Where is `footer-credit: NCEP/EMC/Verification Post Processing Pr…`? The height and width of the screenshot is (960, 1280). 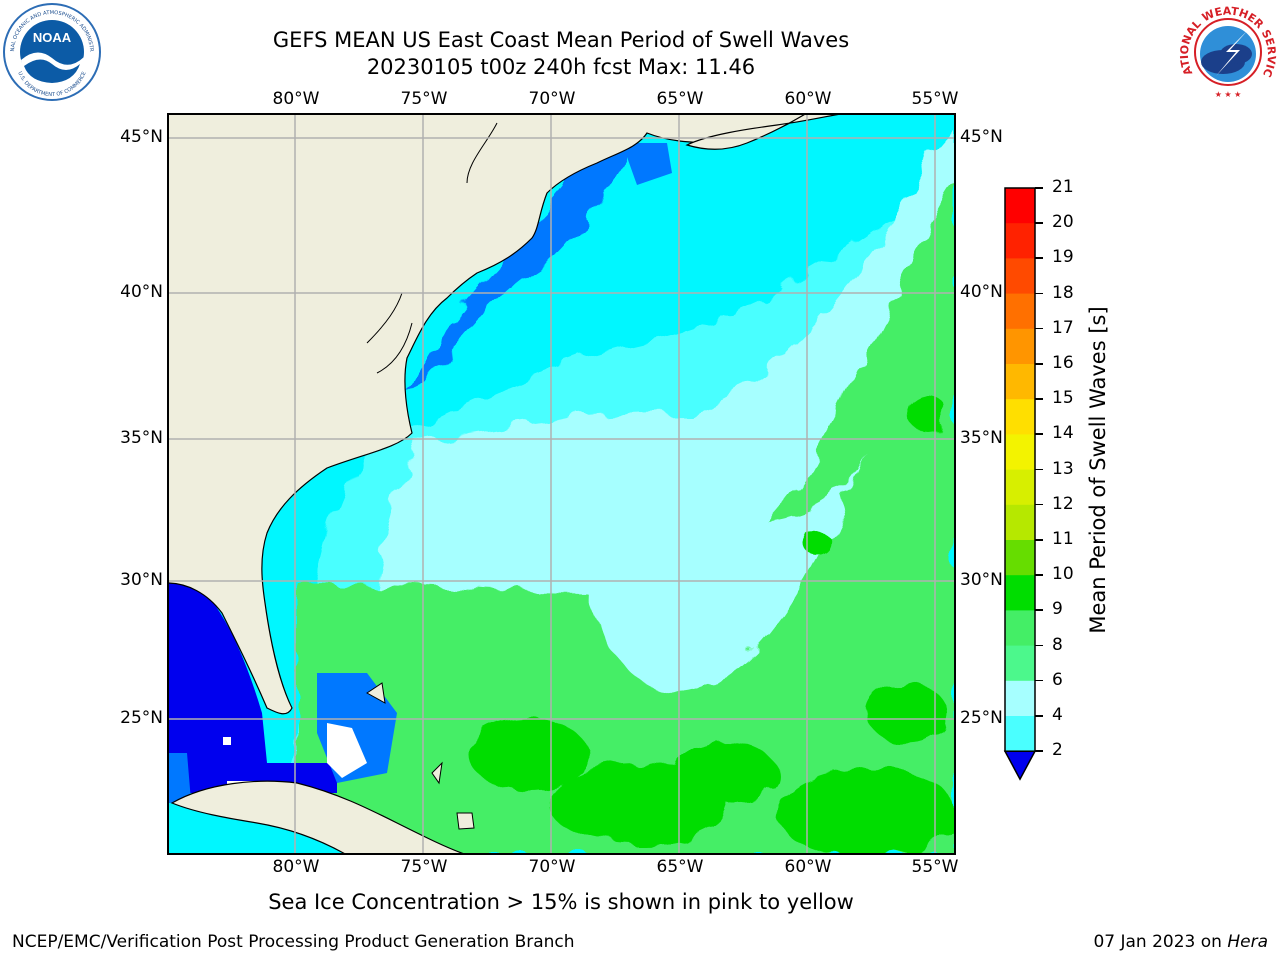 footer-credit: NCEP/EMC/Verification Post Processing Pr… is located at coordinates (293, 942).